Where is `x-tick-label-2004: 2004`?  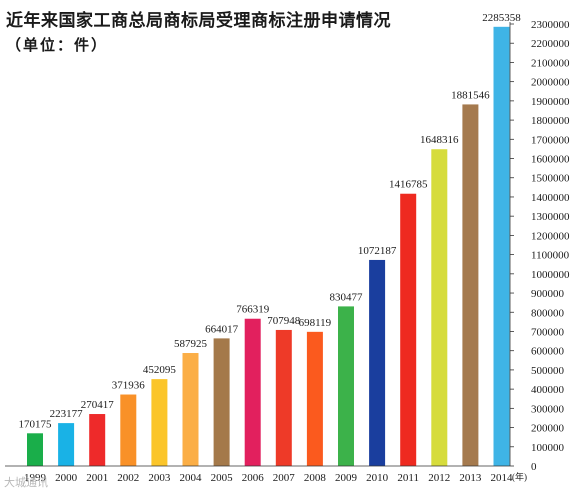 x-tick-label-2004: 2004 is located at coordinates (191, 478).